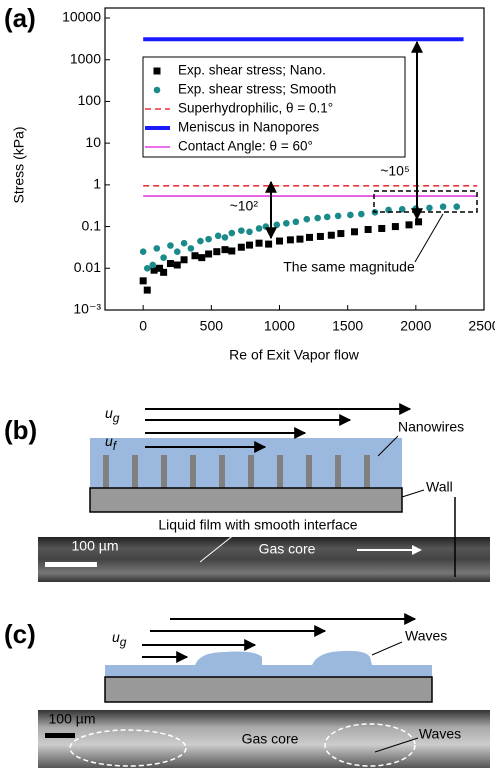  What do you see at coordinates (87, 309) in the screenshot?
I see `y-tick-label: 10⁻³` at bounding box center [87, 309].